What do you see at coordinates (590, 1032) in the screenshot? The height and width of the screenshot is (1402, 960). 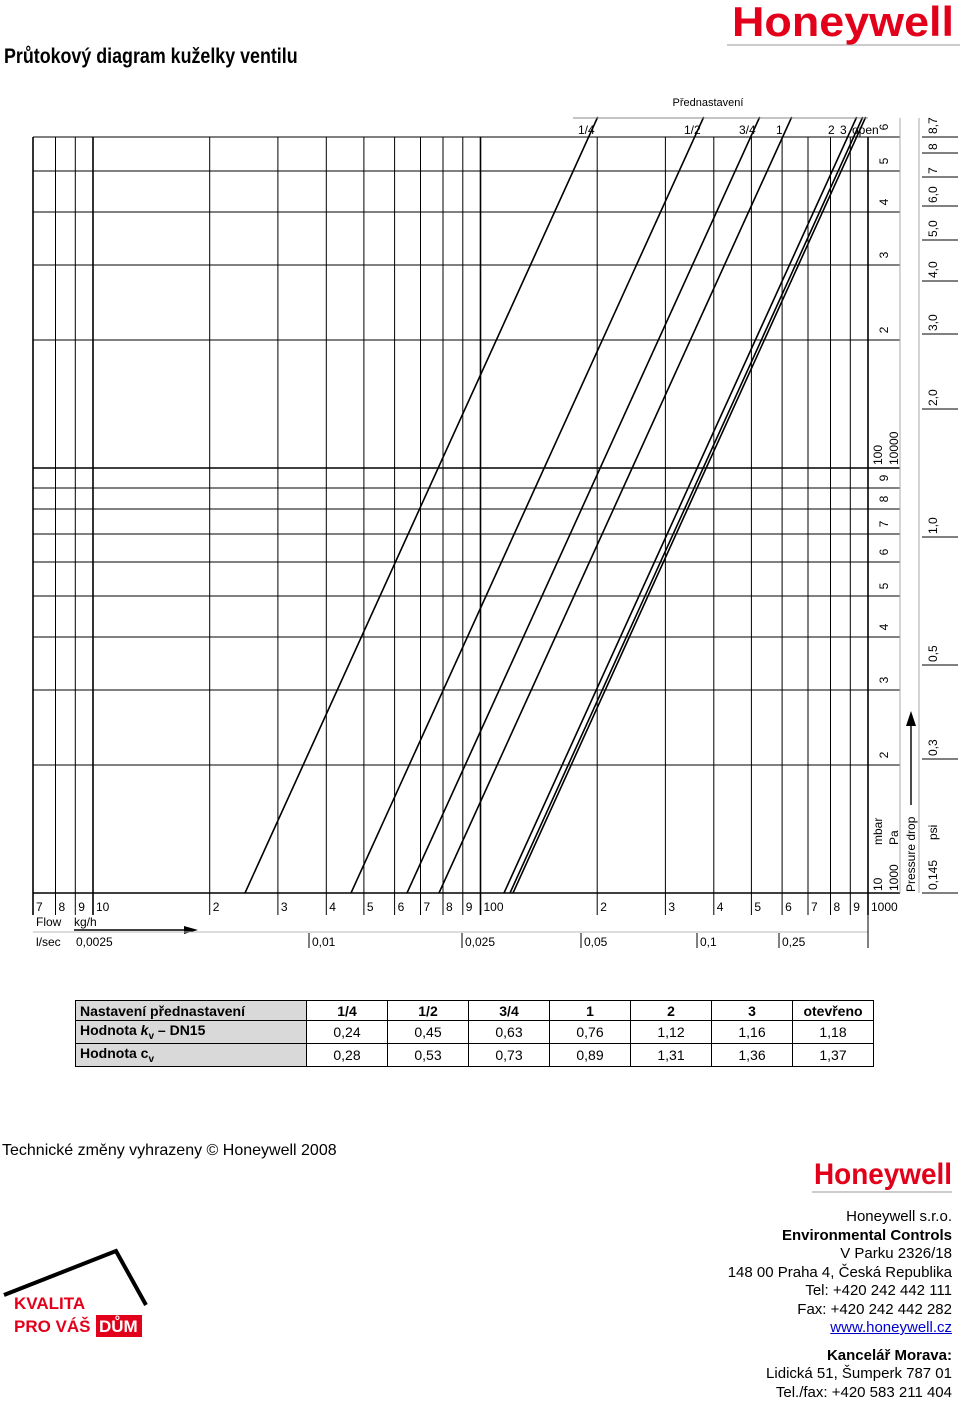 I see `value-cell: 0,76` at bounding box center [590, 1032].